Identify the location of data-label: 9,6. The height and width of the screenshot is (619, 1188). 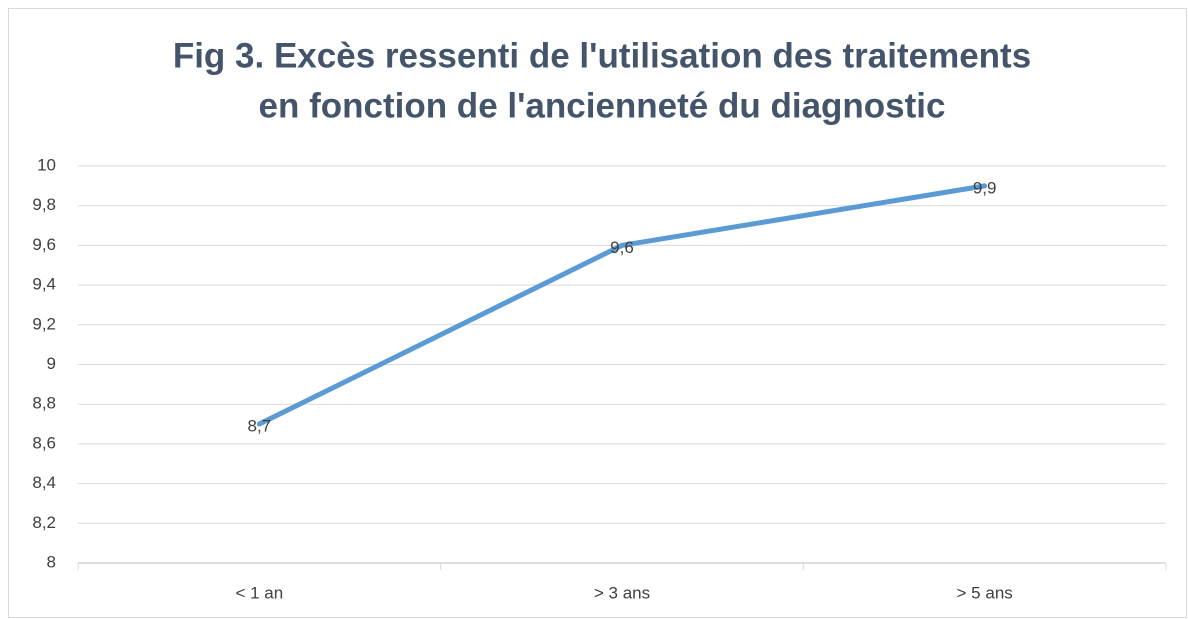
(622, 247).